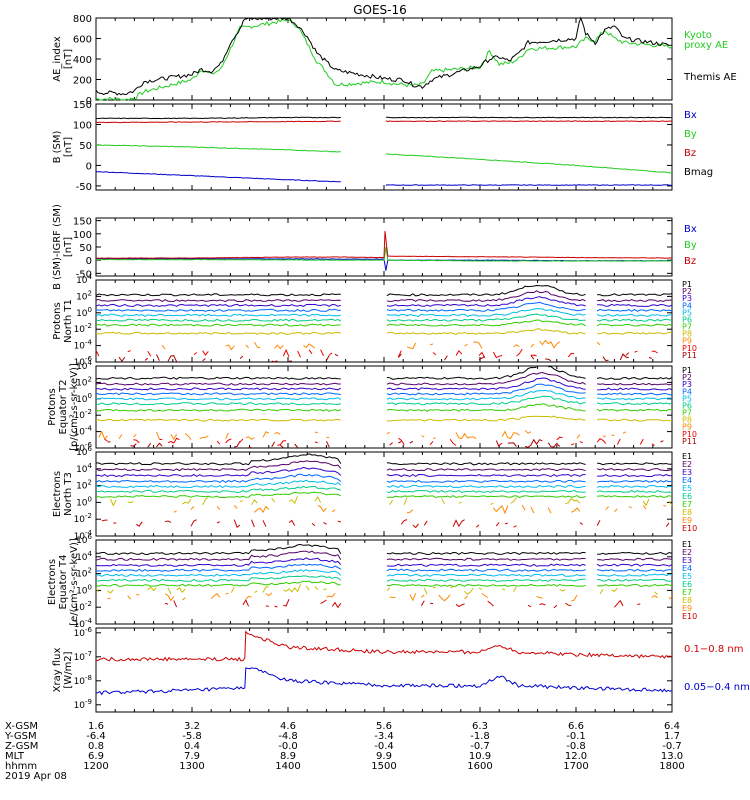 Image resolution: width=750 pixels, height=800 pixels. Describe the element at coordinates (288, 746) in the screenshot. I see `footer-cell: -0.0` at that location.